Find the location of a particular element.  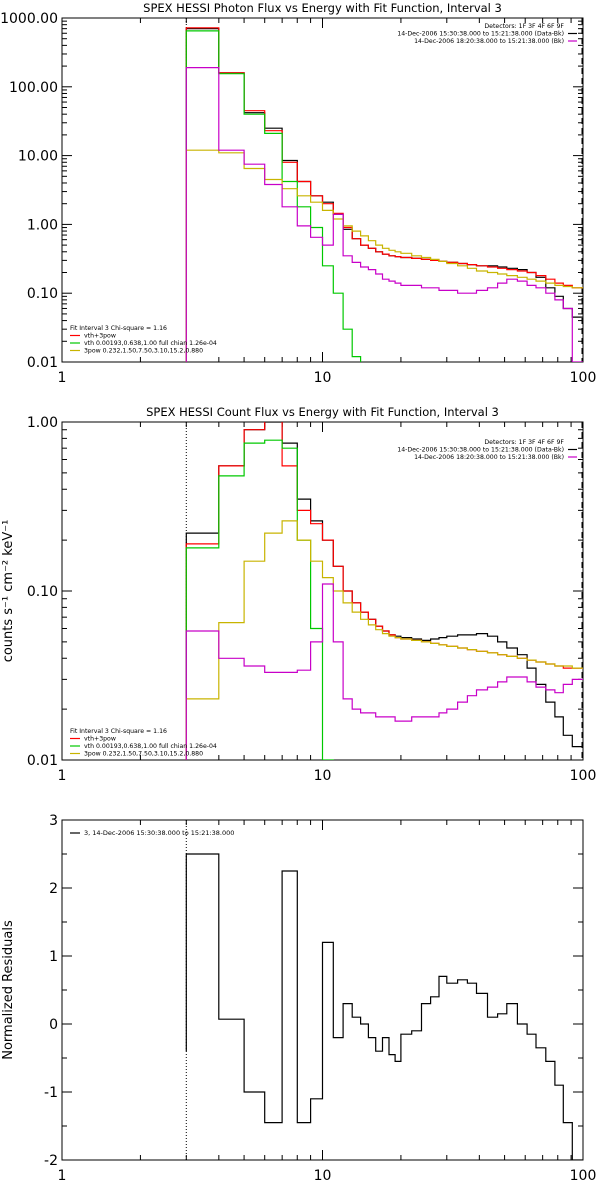

y-axis-label: counts s⁻¹ cm⁻² keV⁻¹ is located at coordinates (8, 591).